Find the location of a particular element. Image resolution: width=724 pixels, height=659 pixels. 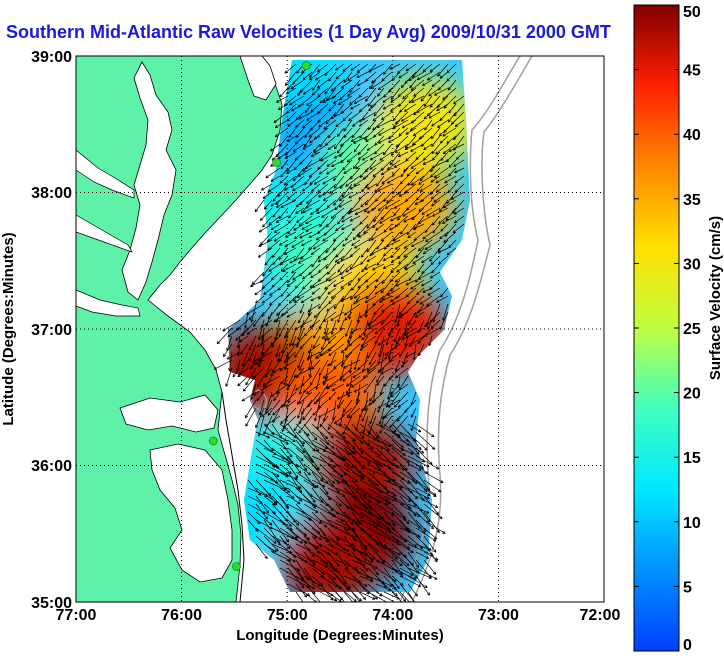

x-tick-label: 76:00 is located at coordinates (181, 615).